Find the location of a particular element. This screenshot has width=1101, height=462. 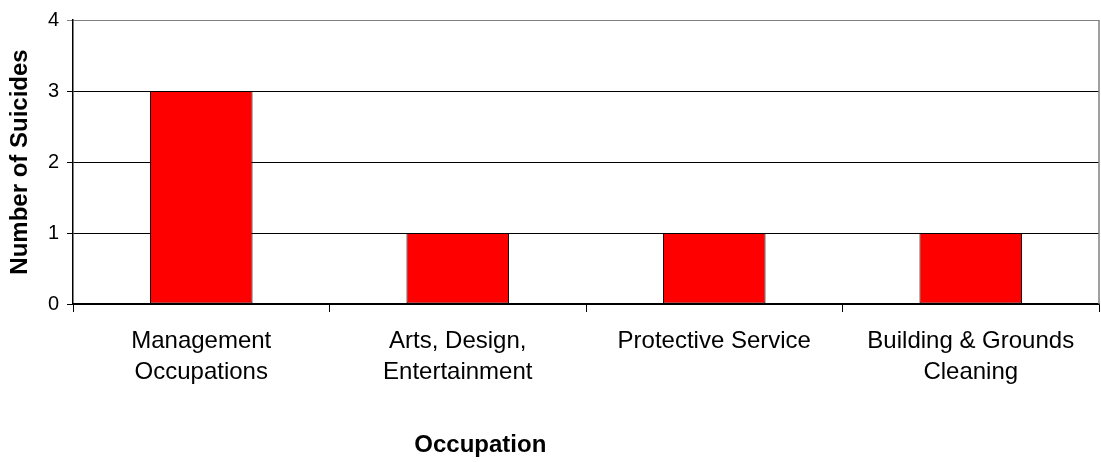

x-tick-label: Protective Service is located at coordinates (714, 340).